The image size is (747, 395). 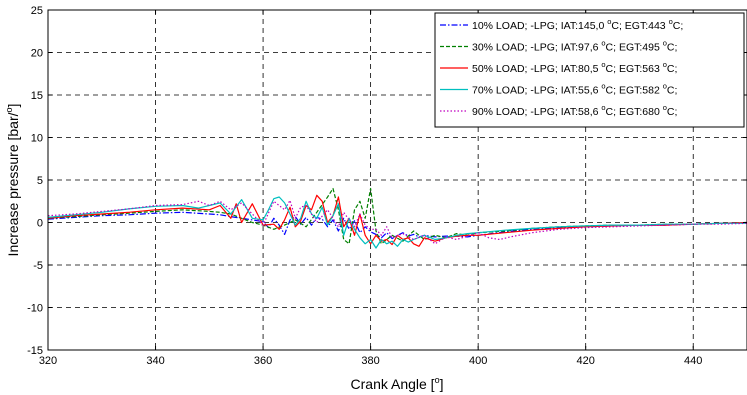 What do you see at coordinates (12, 180) in the screenshot?
I see `y-axis-label: Increase pressure [bar/o]` at bounding box center [12, 180].